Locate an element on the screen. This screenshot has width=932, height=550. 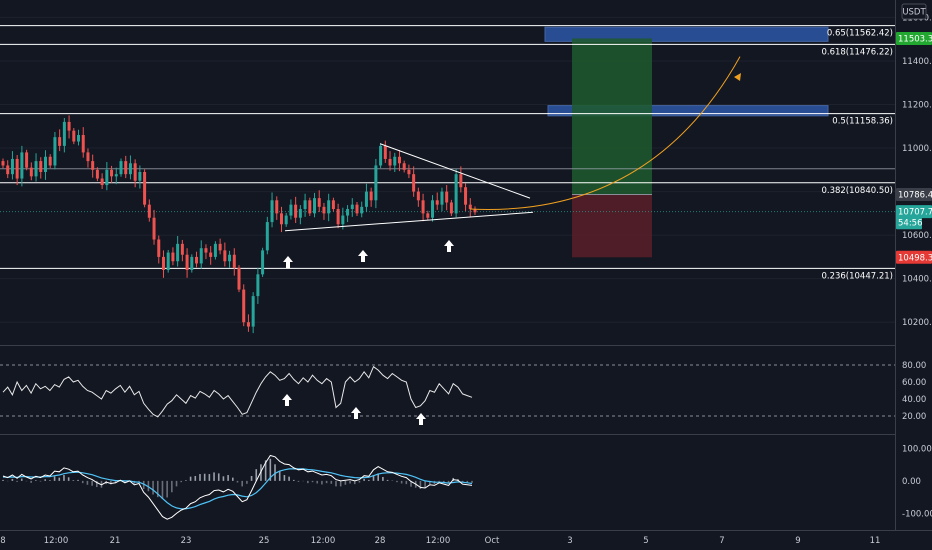
price-tick-label: 11200.00 is located at coordinates (917, 106).